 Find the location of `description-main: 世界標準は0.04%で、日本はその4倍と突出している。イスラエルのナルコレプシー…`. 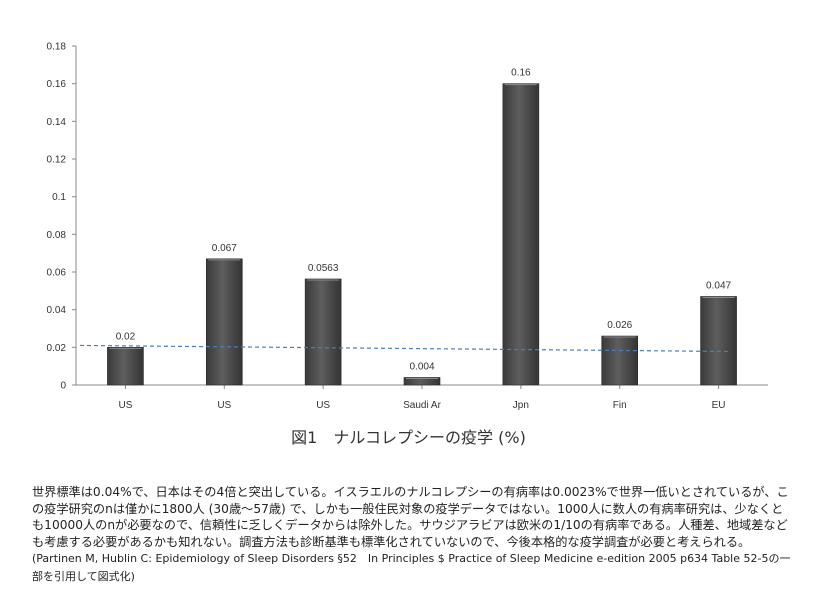

description-main: 世界標準は0.04%で、日本はその4倍と突出している。イスラエルのナルコレプシー… is located at coordinates (410, 517).